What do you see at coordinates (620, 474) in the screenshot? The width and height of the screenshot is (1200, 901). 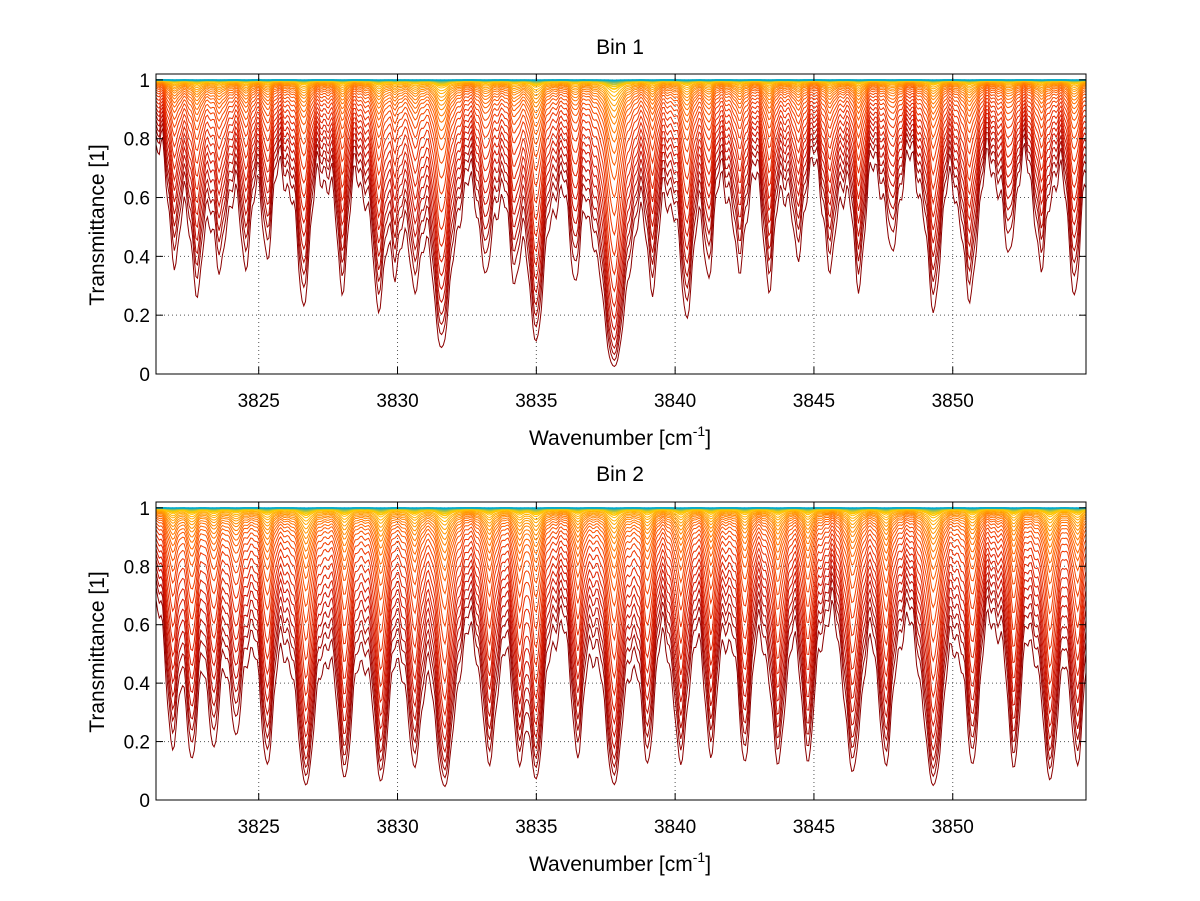 I see `chart-title: Bin 2` at bounding box center [620, 474].